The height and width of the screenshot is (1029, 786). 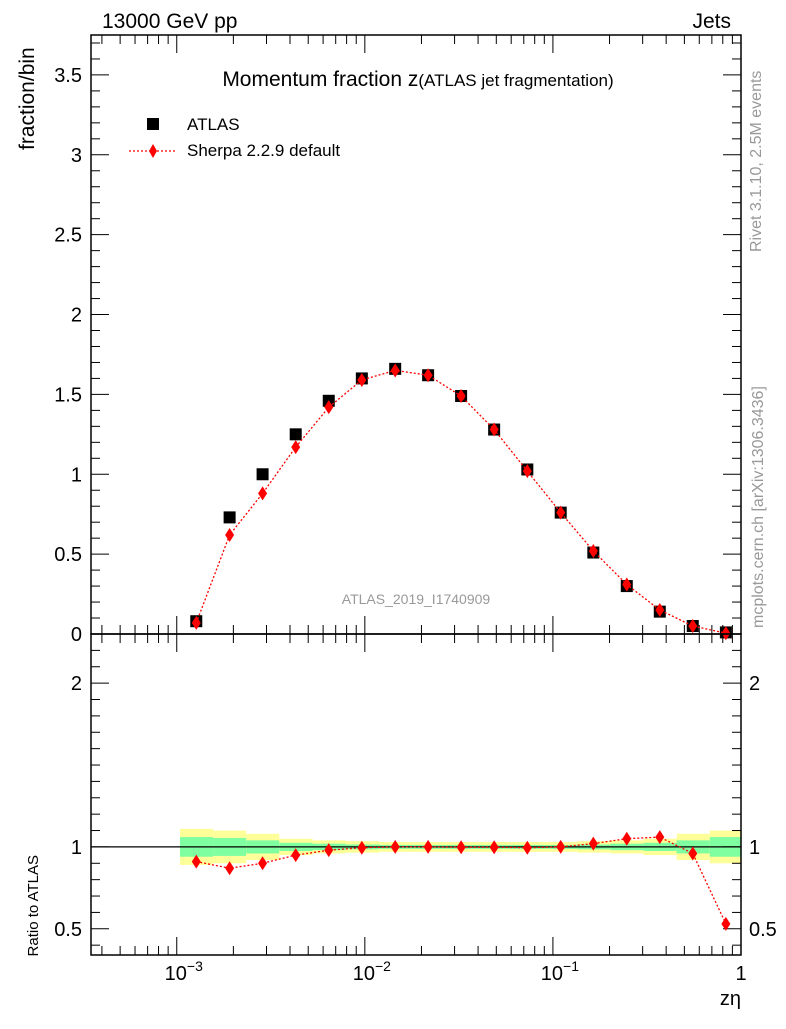 I want to click on sherpa-ratio-curve, so click(x=461, y=880).